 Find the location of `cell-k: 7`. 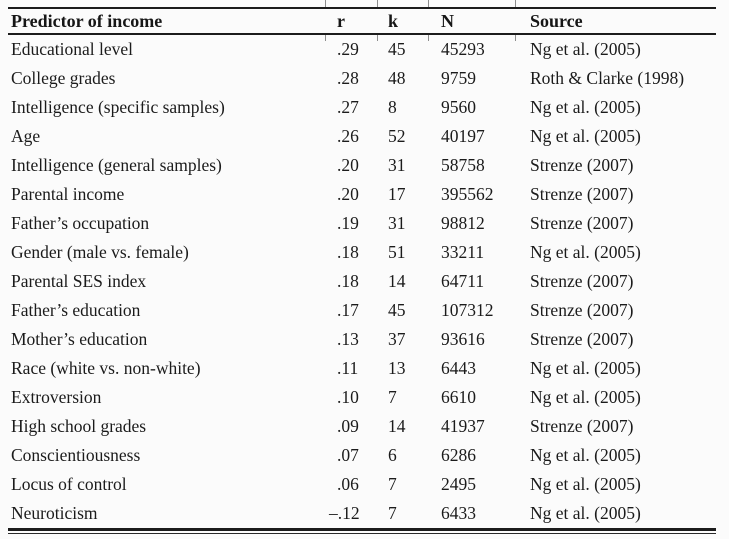

cell-k: 7 is located at coordinates (392, 397).